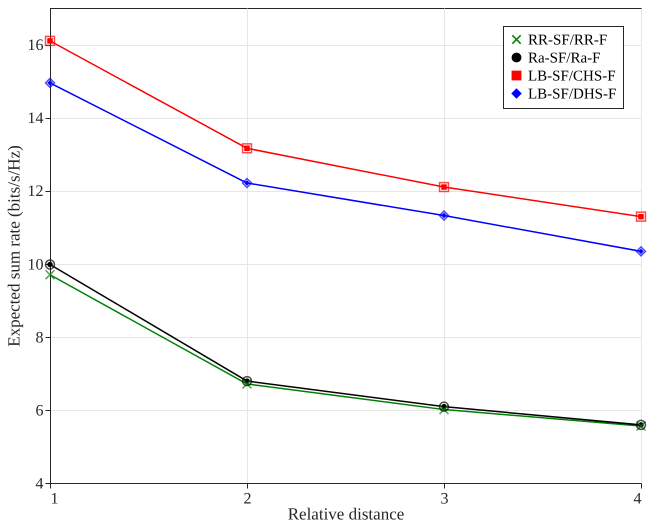  What do you see at coordinates (346, 514) in the screenshot?
I see `x-axis-title: Relative distance` at bounding box center [346, 514].